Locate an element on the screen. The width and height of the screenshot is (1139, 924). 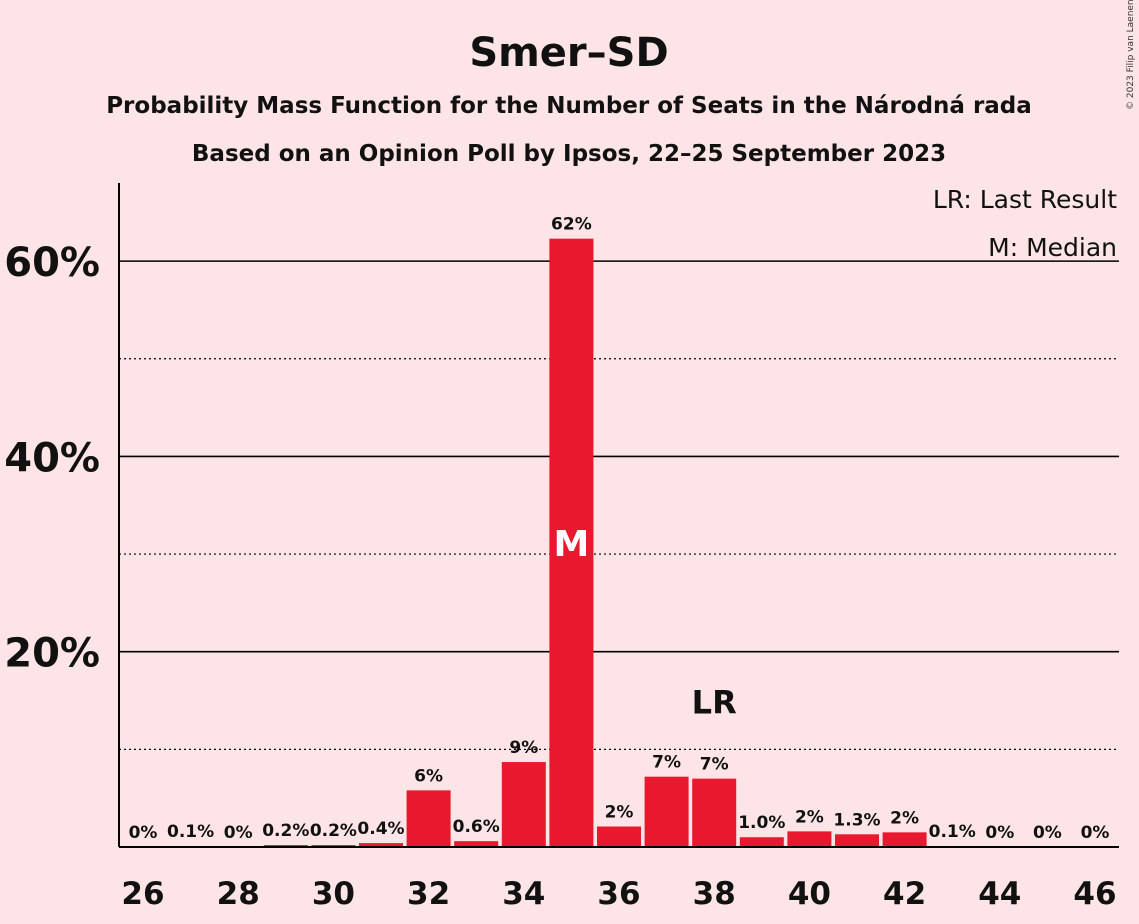
y-tick-label: 40% is located at coordinates (52, 458).